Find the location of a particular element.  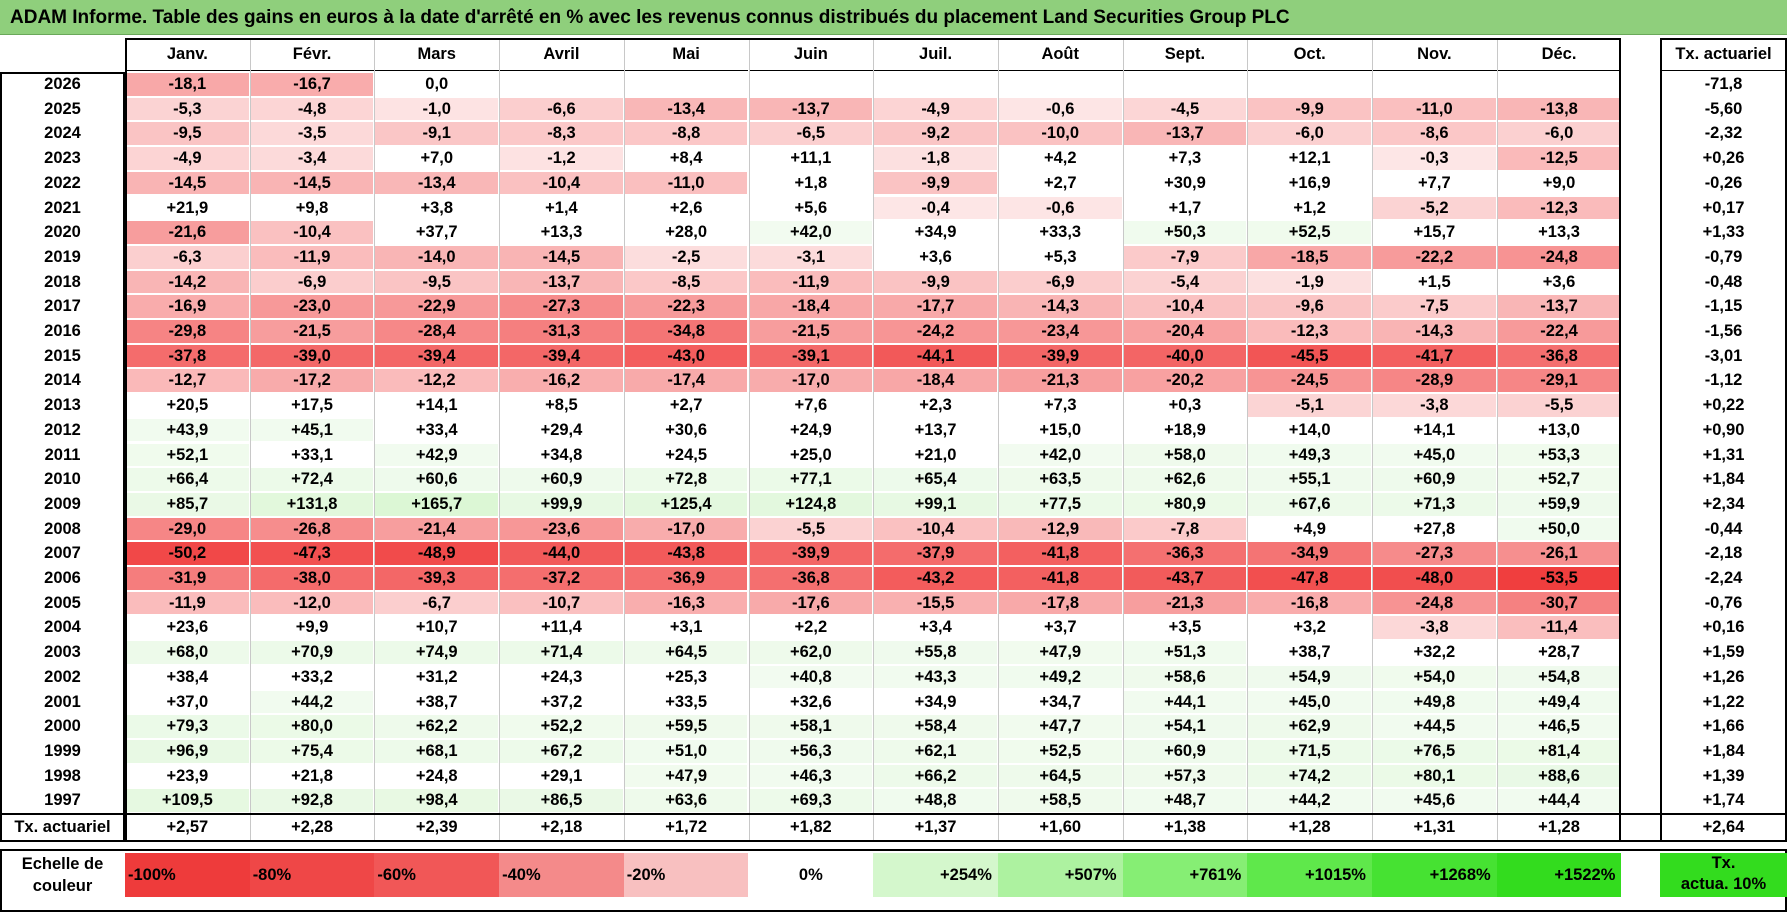

gain-cell: +48,7 is located at coordinates (1185, 800).